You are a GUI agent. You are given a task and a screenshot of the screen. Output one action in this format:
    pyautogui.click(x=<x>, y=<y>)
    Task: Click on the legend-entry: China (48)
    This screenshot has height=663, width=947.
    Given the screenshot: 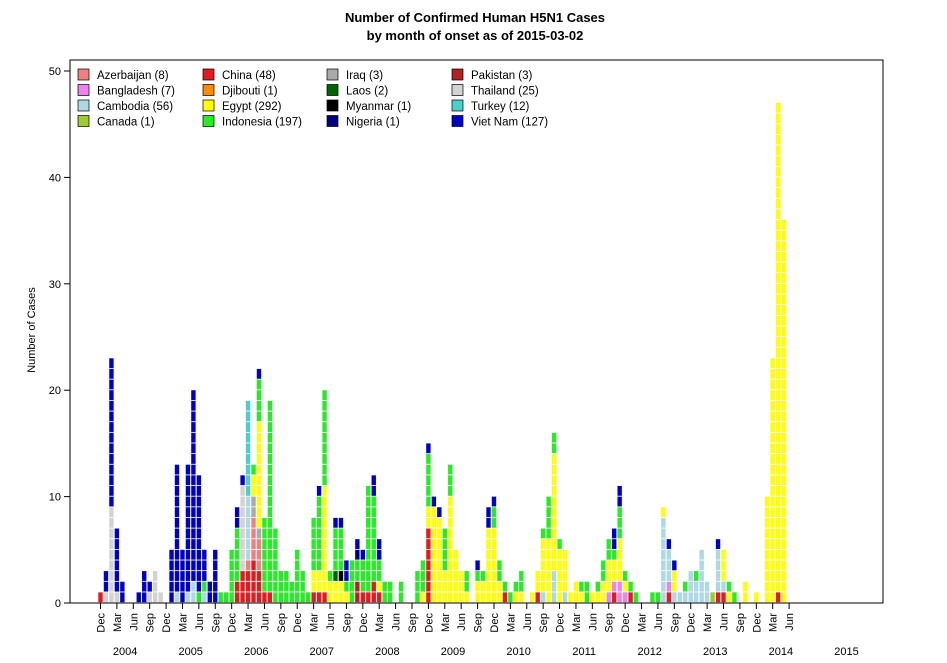 What is the action you would take?
    pyautogui.click(x=239, y=75)
    